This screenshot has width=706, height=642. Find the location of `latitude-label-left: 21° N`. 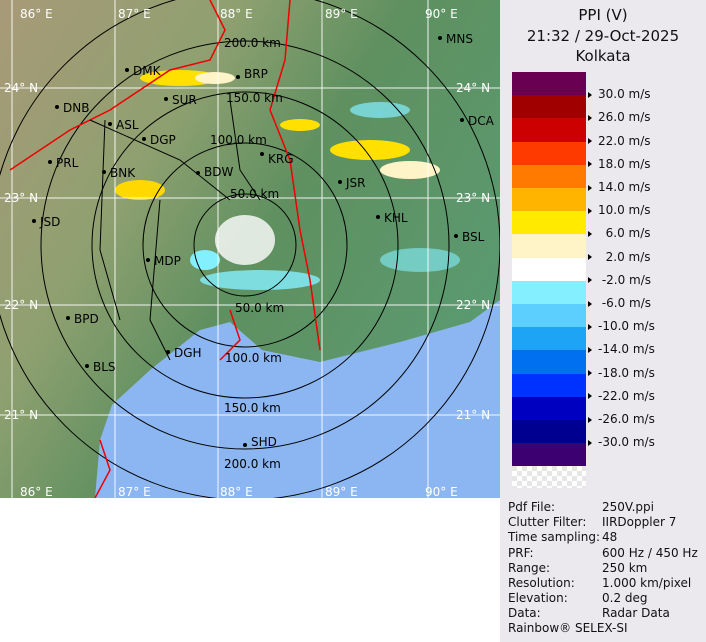

latitude-label-left: 21° N is located at coordinates (21, 415).